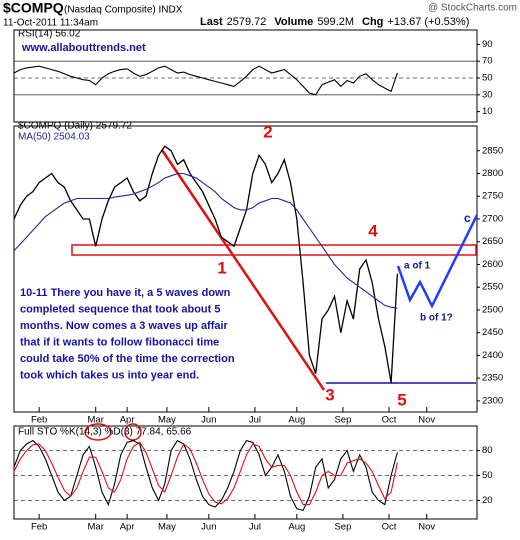  I want to click on commentary-line: completed sequence that took about 5, so click(120, 309).